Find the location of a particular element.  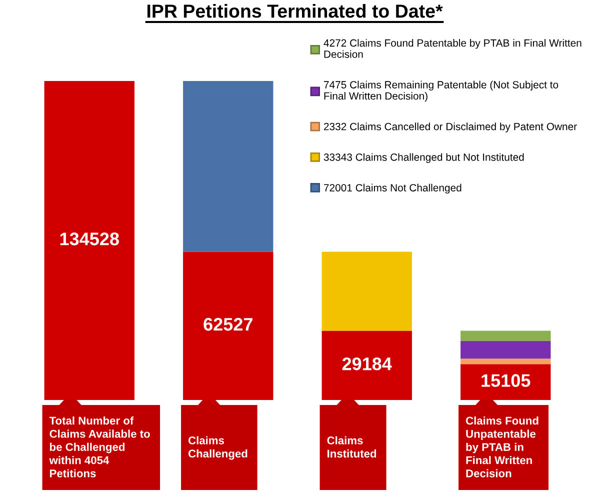

chart-title: IPR Petitions Terminated to Date* is located at coordinates (295, 11).